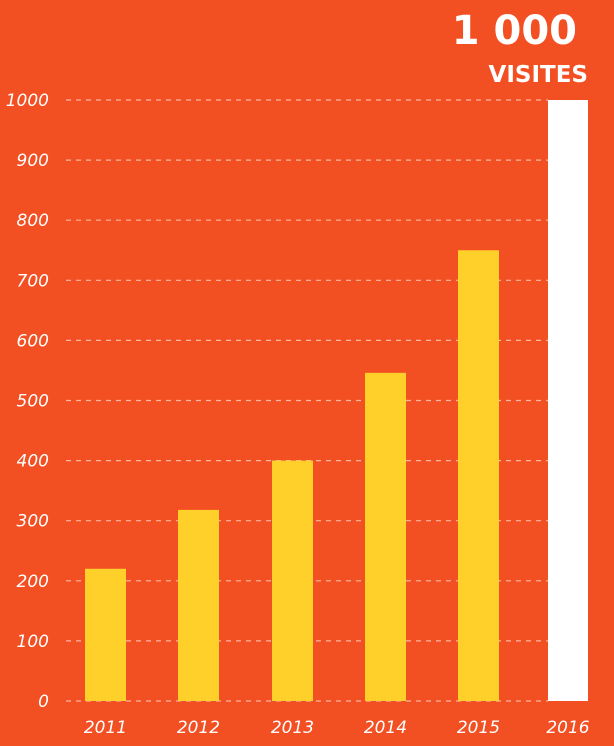 This screenshot has width=614, height=746. Describe the element at coordinates (43, 702) in the screenshot. I see `y-tick-label: 0` at that location.